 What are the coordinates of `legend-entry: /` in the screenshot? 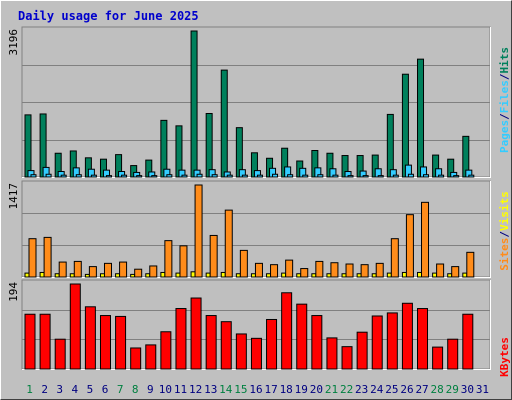 It's located at (504, 116).